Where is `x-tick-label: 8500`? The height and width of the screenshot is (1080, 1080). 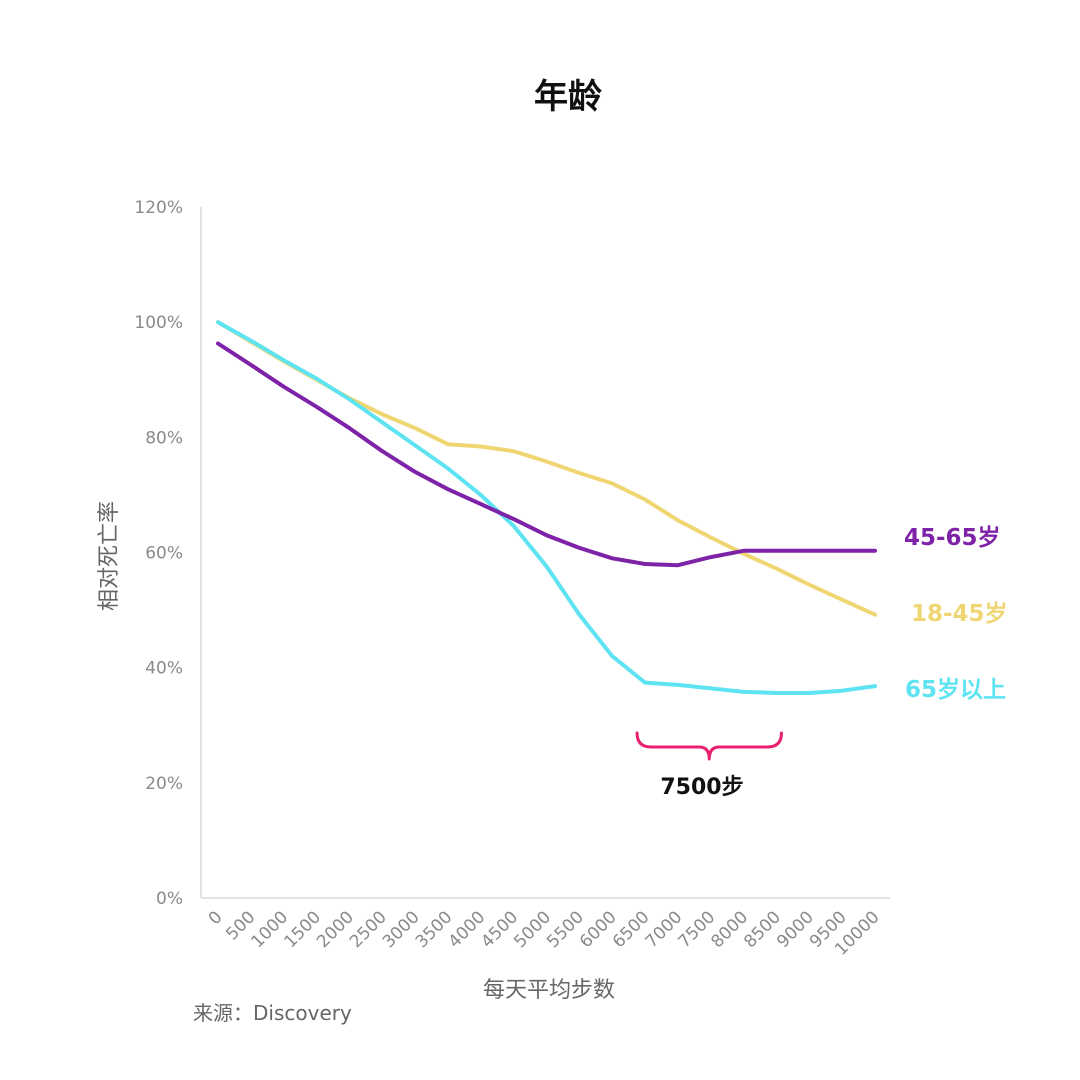
x-tick-label: 8500 is located at coordinates (762, 929).